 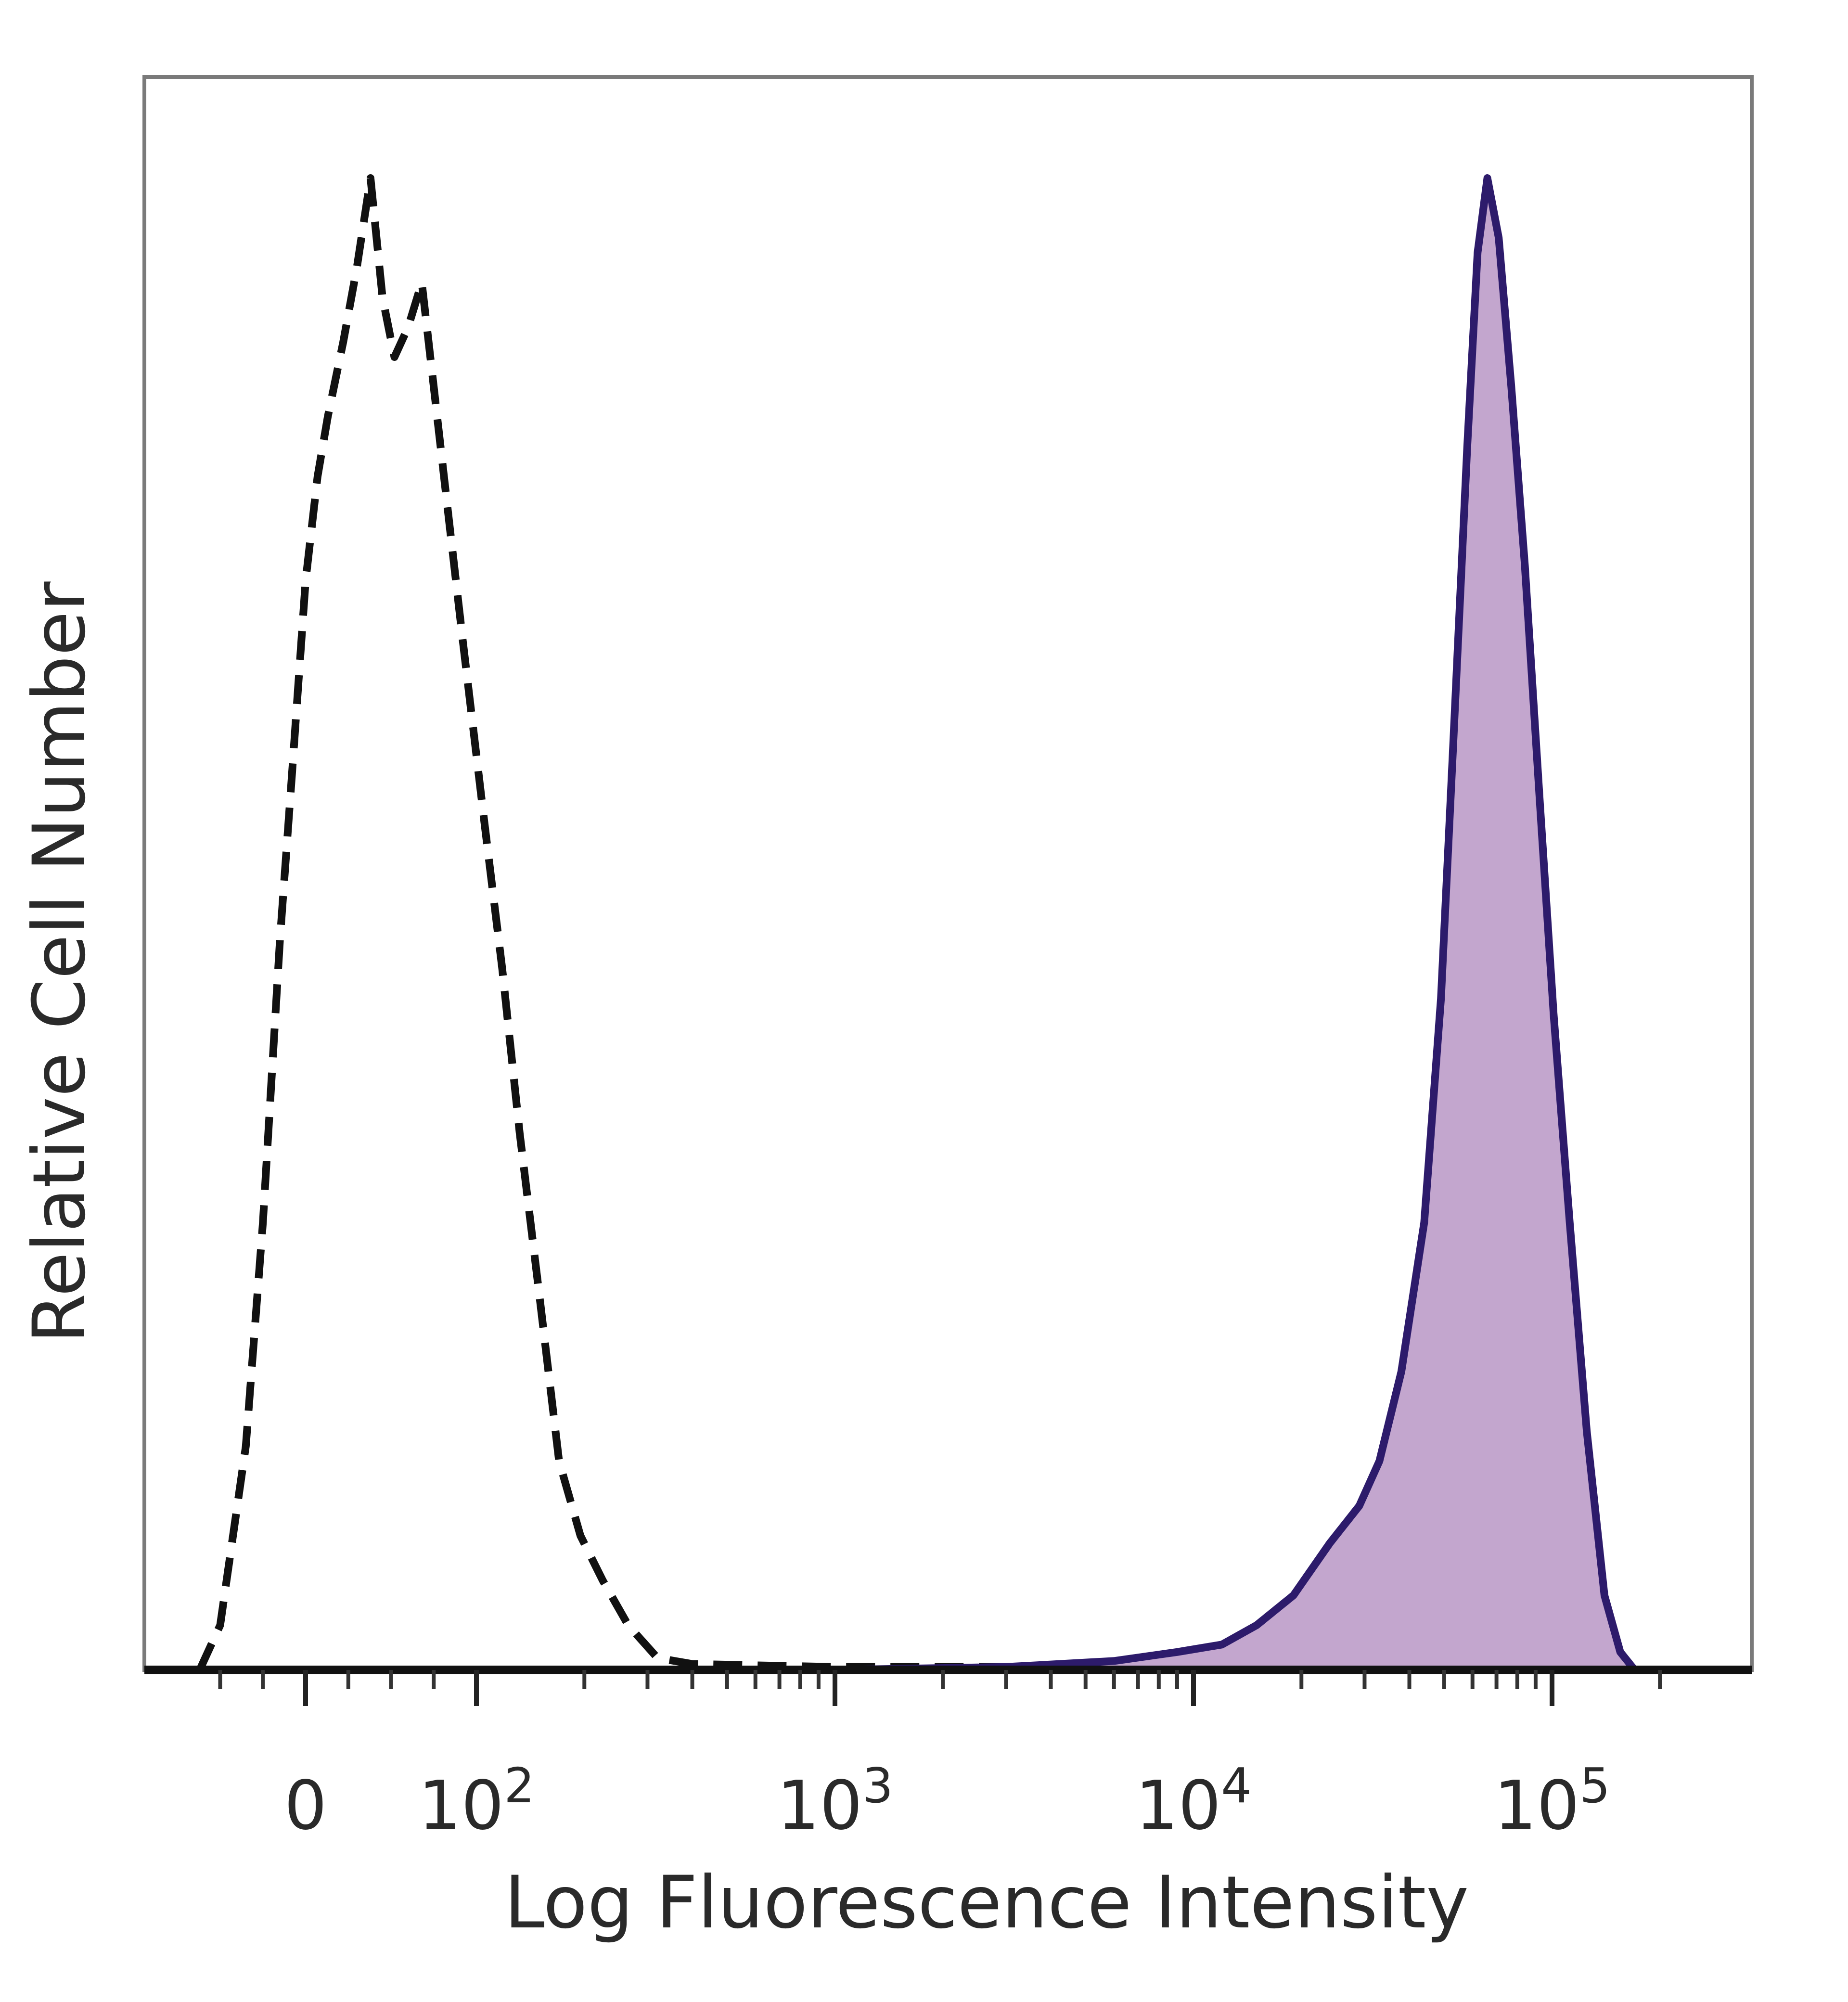 I want to click on x-tick-label-1: 102, so click(x=476, y=1801).